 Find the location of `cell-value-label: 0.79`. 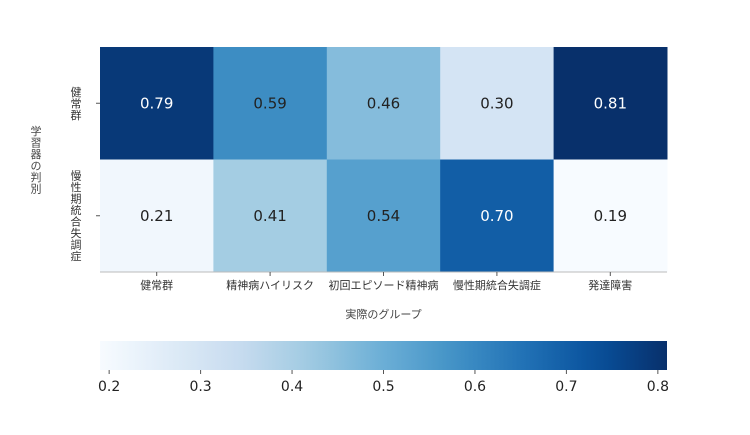

cell-value-label: 0.79 is located at coordinates (156, 103).